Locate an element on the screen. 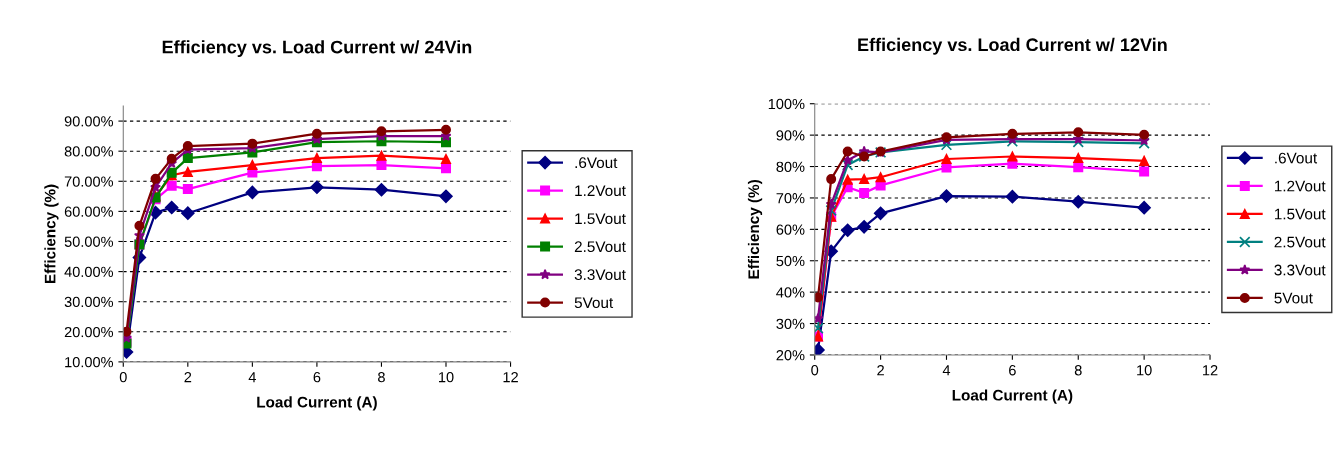 Image resolution: width=1340 pixels, height=461 pixels. y-tick-label: 40.00% is located at coordinates (89, 272).